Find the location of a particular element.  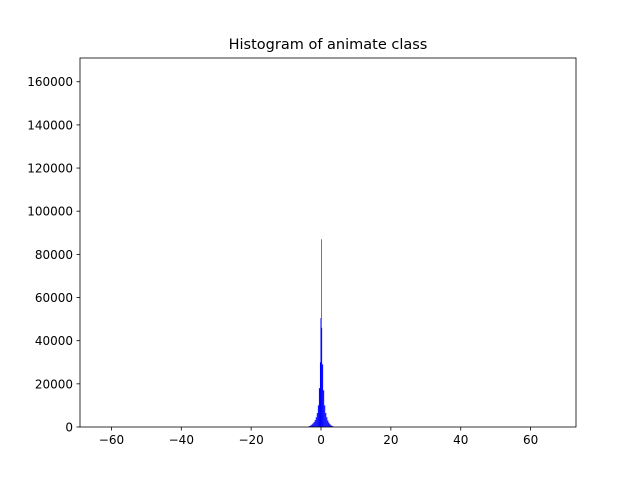

x-tick-label: 40 is located at coordinates (460, 440).